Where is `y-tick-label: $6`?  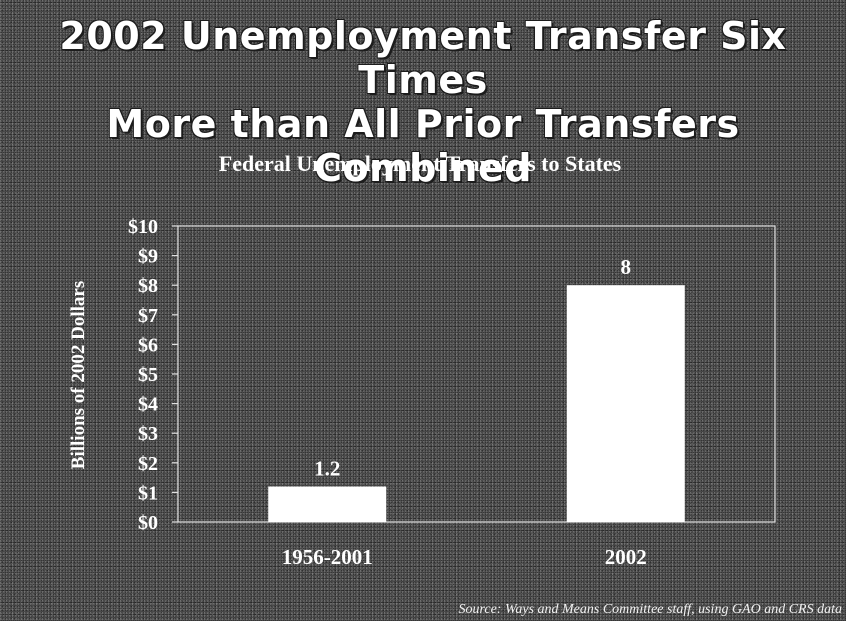
y-tick-label: $6 is located at coordinates (148, 345).